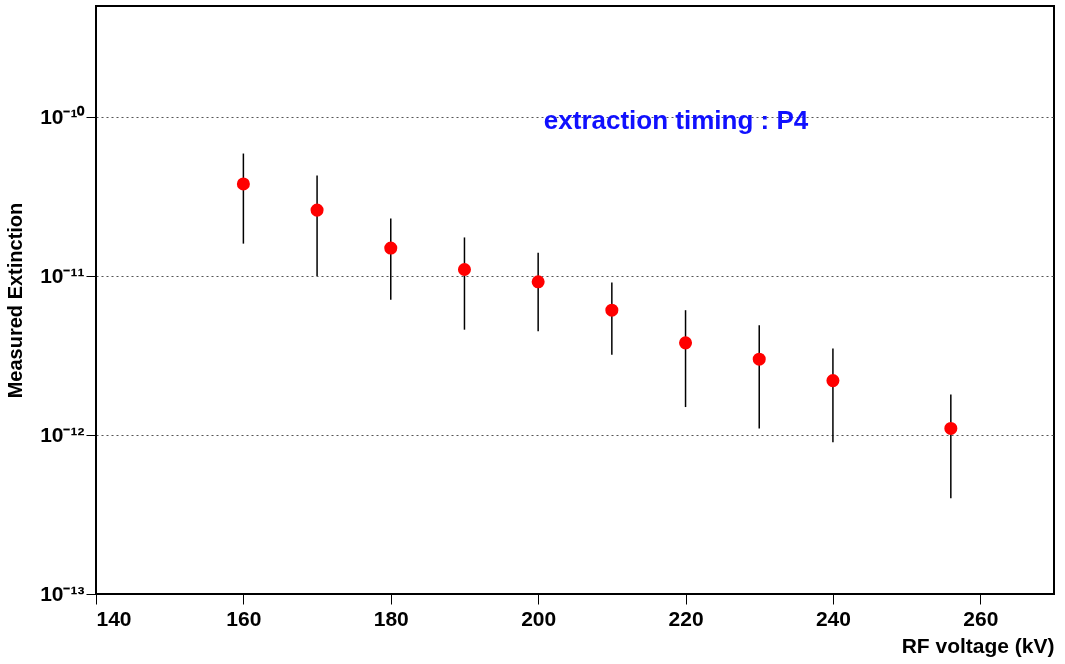 The image size is (1065, 664). I want to click on x-tick-label: 180, so click(391, 618).